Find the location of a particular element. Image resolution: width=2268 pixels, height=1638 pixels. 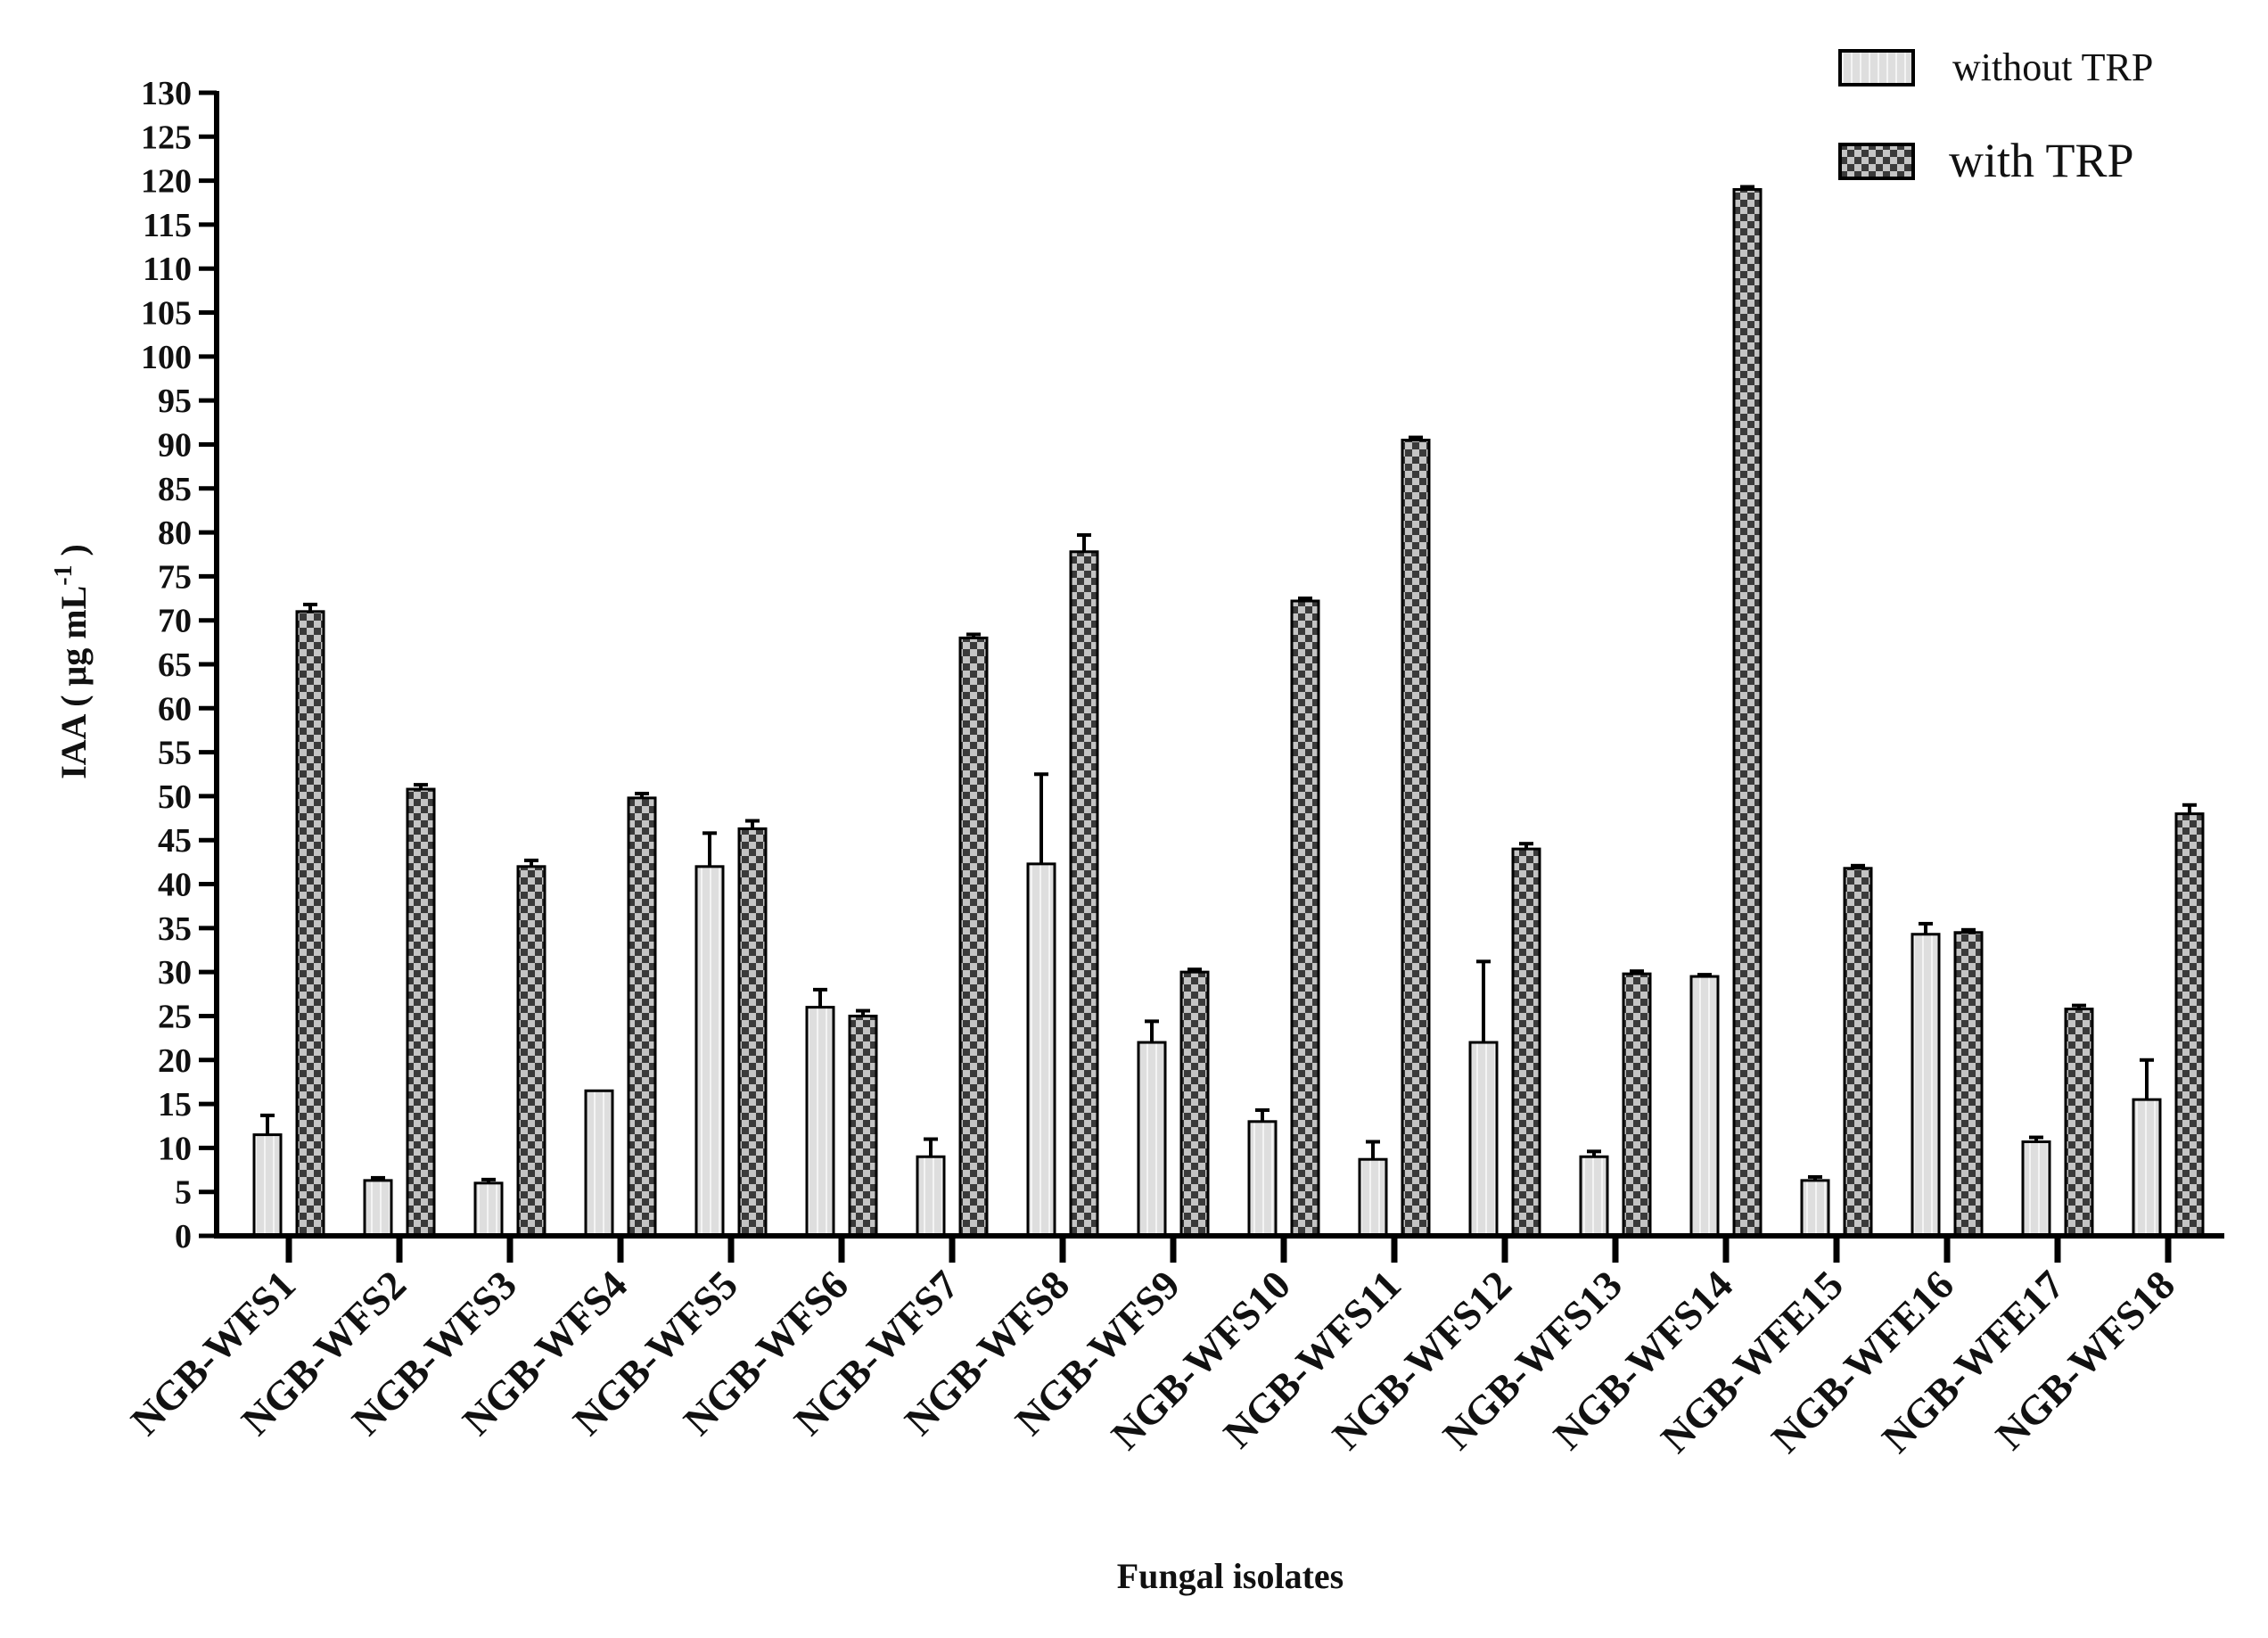

y-tick-label: 55 is located at coordinates (175, 754).